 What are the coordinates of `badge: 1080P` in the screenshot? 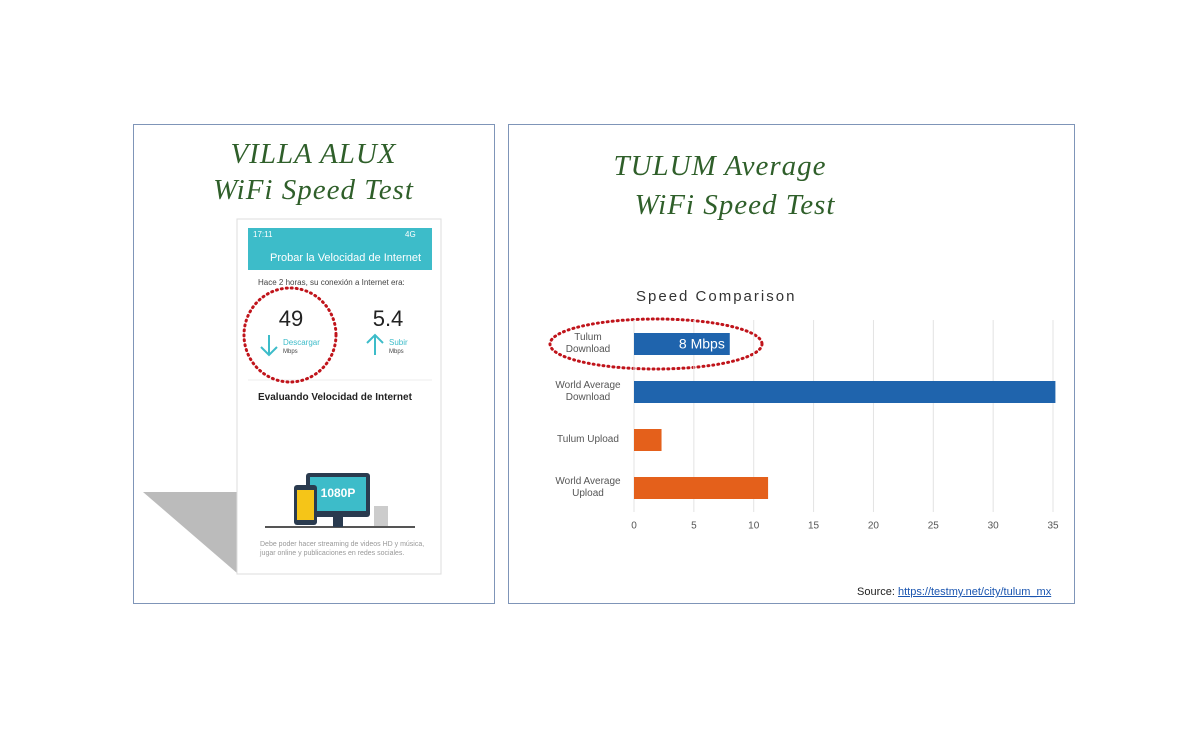 It's located at (338, 493).